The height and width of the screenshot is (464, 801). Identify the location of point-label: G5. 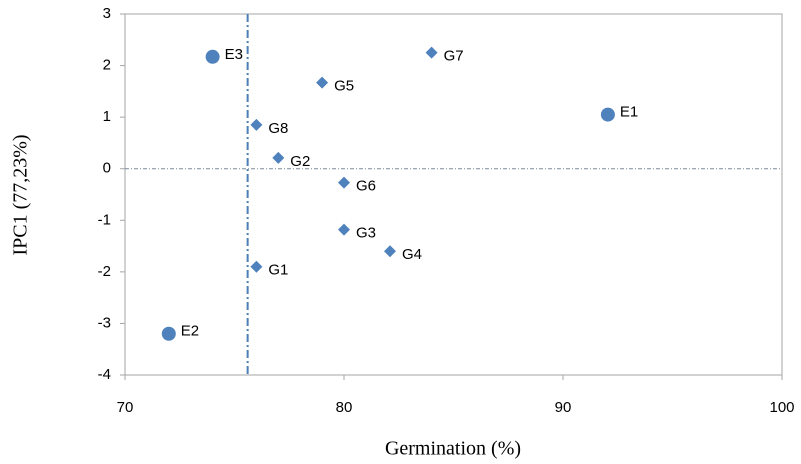
(344, 86).